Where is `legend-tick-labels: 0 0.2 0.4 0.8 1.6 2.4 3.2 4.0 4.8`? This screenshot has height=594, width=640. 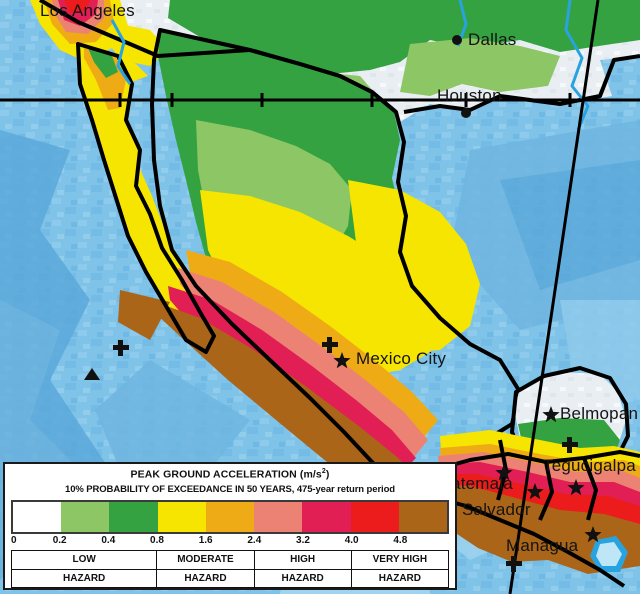
legend-tick-labels: 0 0.2 0.4 0.8 1.6 2.4 3.2 4.0 4.8 is located at coordinates (230, 542).